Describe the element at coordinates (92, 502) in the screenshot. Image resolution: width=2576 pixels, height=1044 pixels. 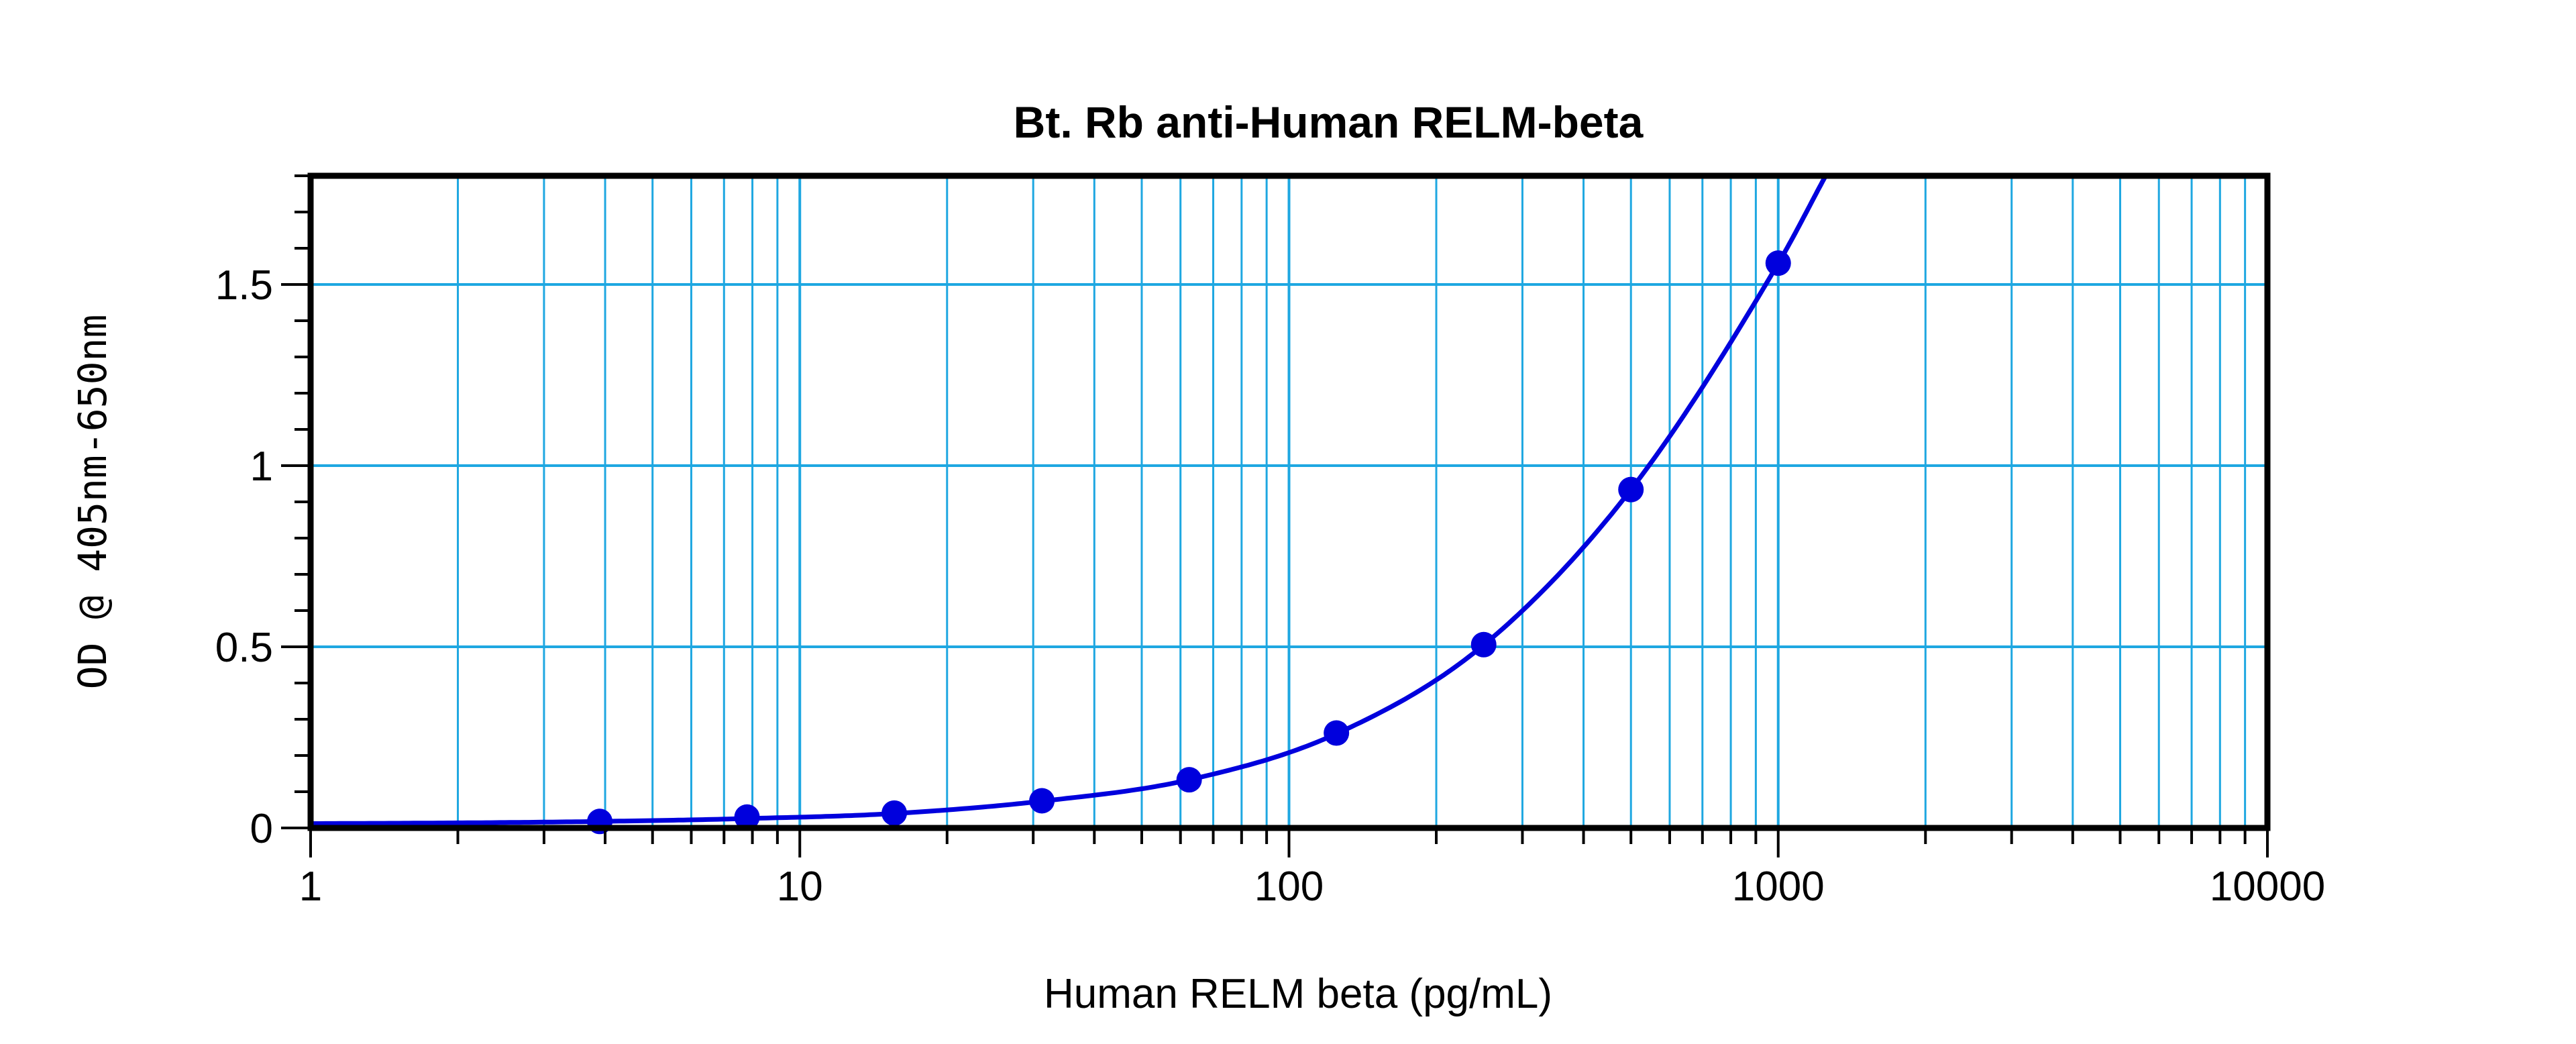
I see `y-axis-label: OD @ 405nm-650nm` at that location.